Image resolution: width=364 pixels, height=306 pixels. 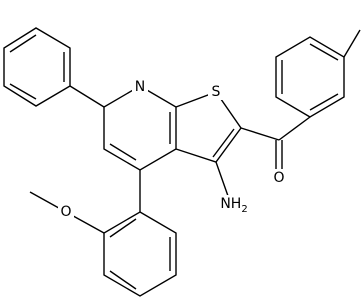 What do you see at coordinates (140, 254) in the screenshot?
I see `methoxyphenyl-ring` at bounding box center [140, 254].